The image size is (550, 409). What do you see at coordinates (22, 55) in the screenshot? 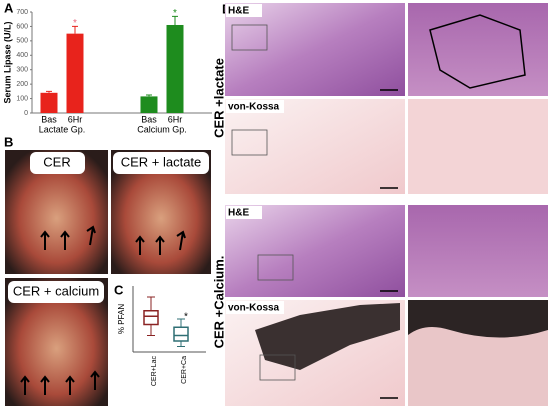
I see `y-tick-label: 400` at bounding box center [22, 55].